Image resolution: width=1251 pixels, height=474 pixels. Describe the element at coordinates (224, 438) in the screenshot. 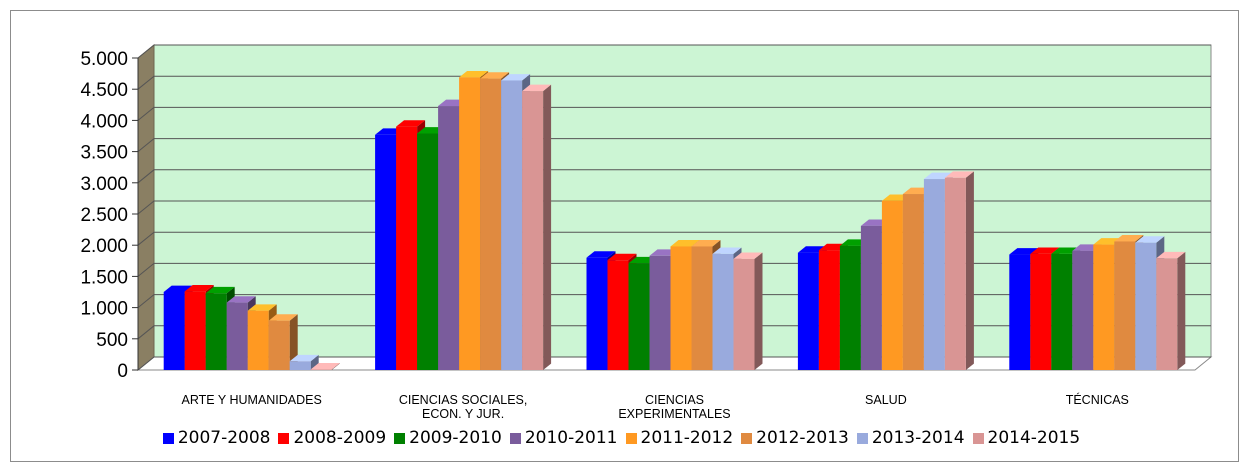

I see `legend-label: 2007-2008` at that location.